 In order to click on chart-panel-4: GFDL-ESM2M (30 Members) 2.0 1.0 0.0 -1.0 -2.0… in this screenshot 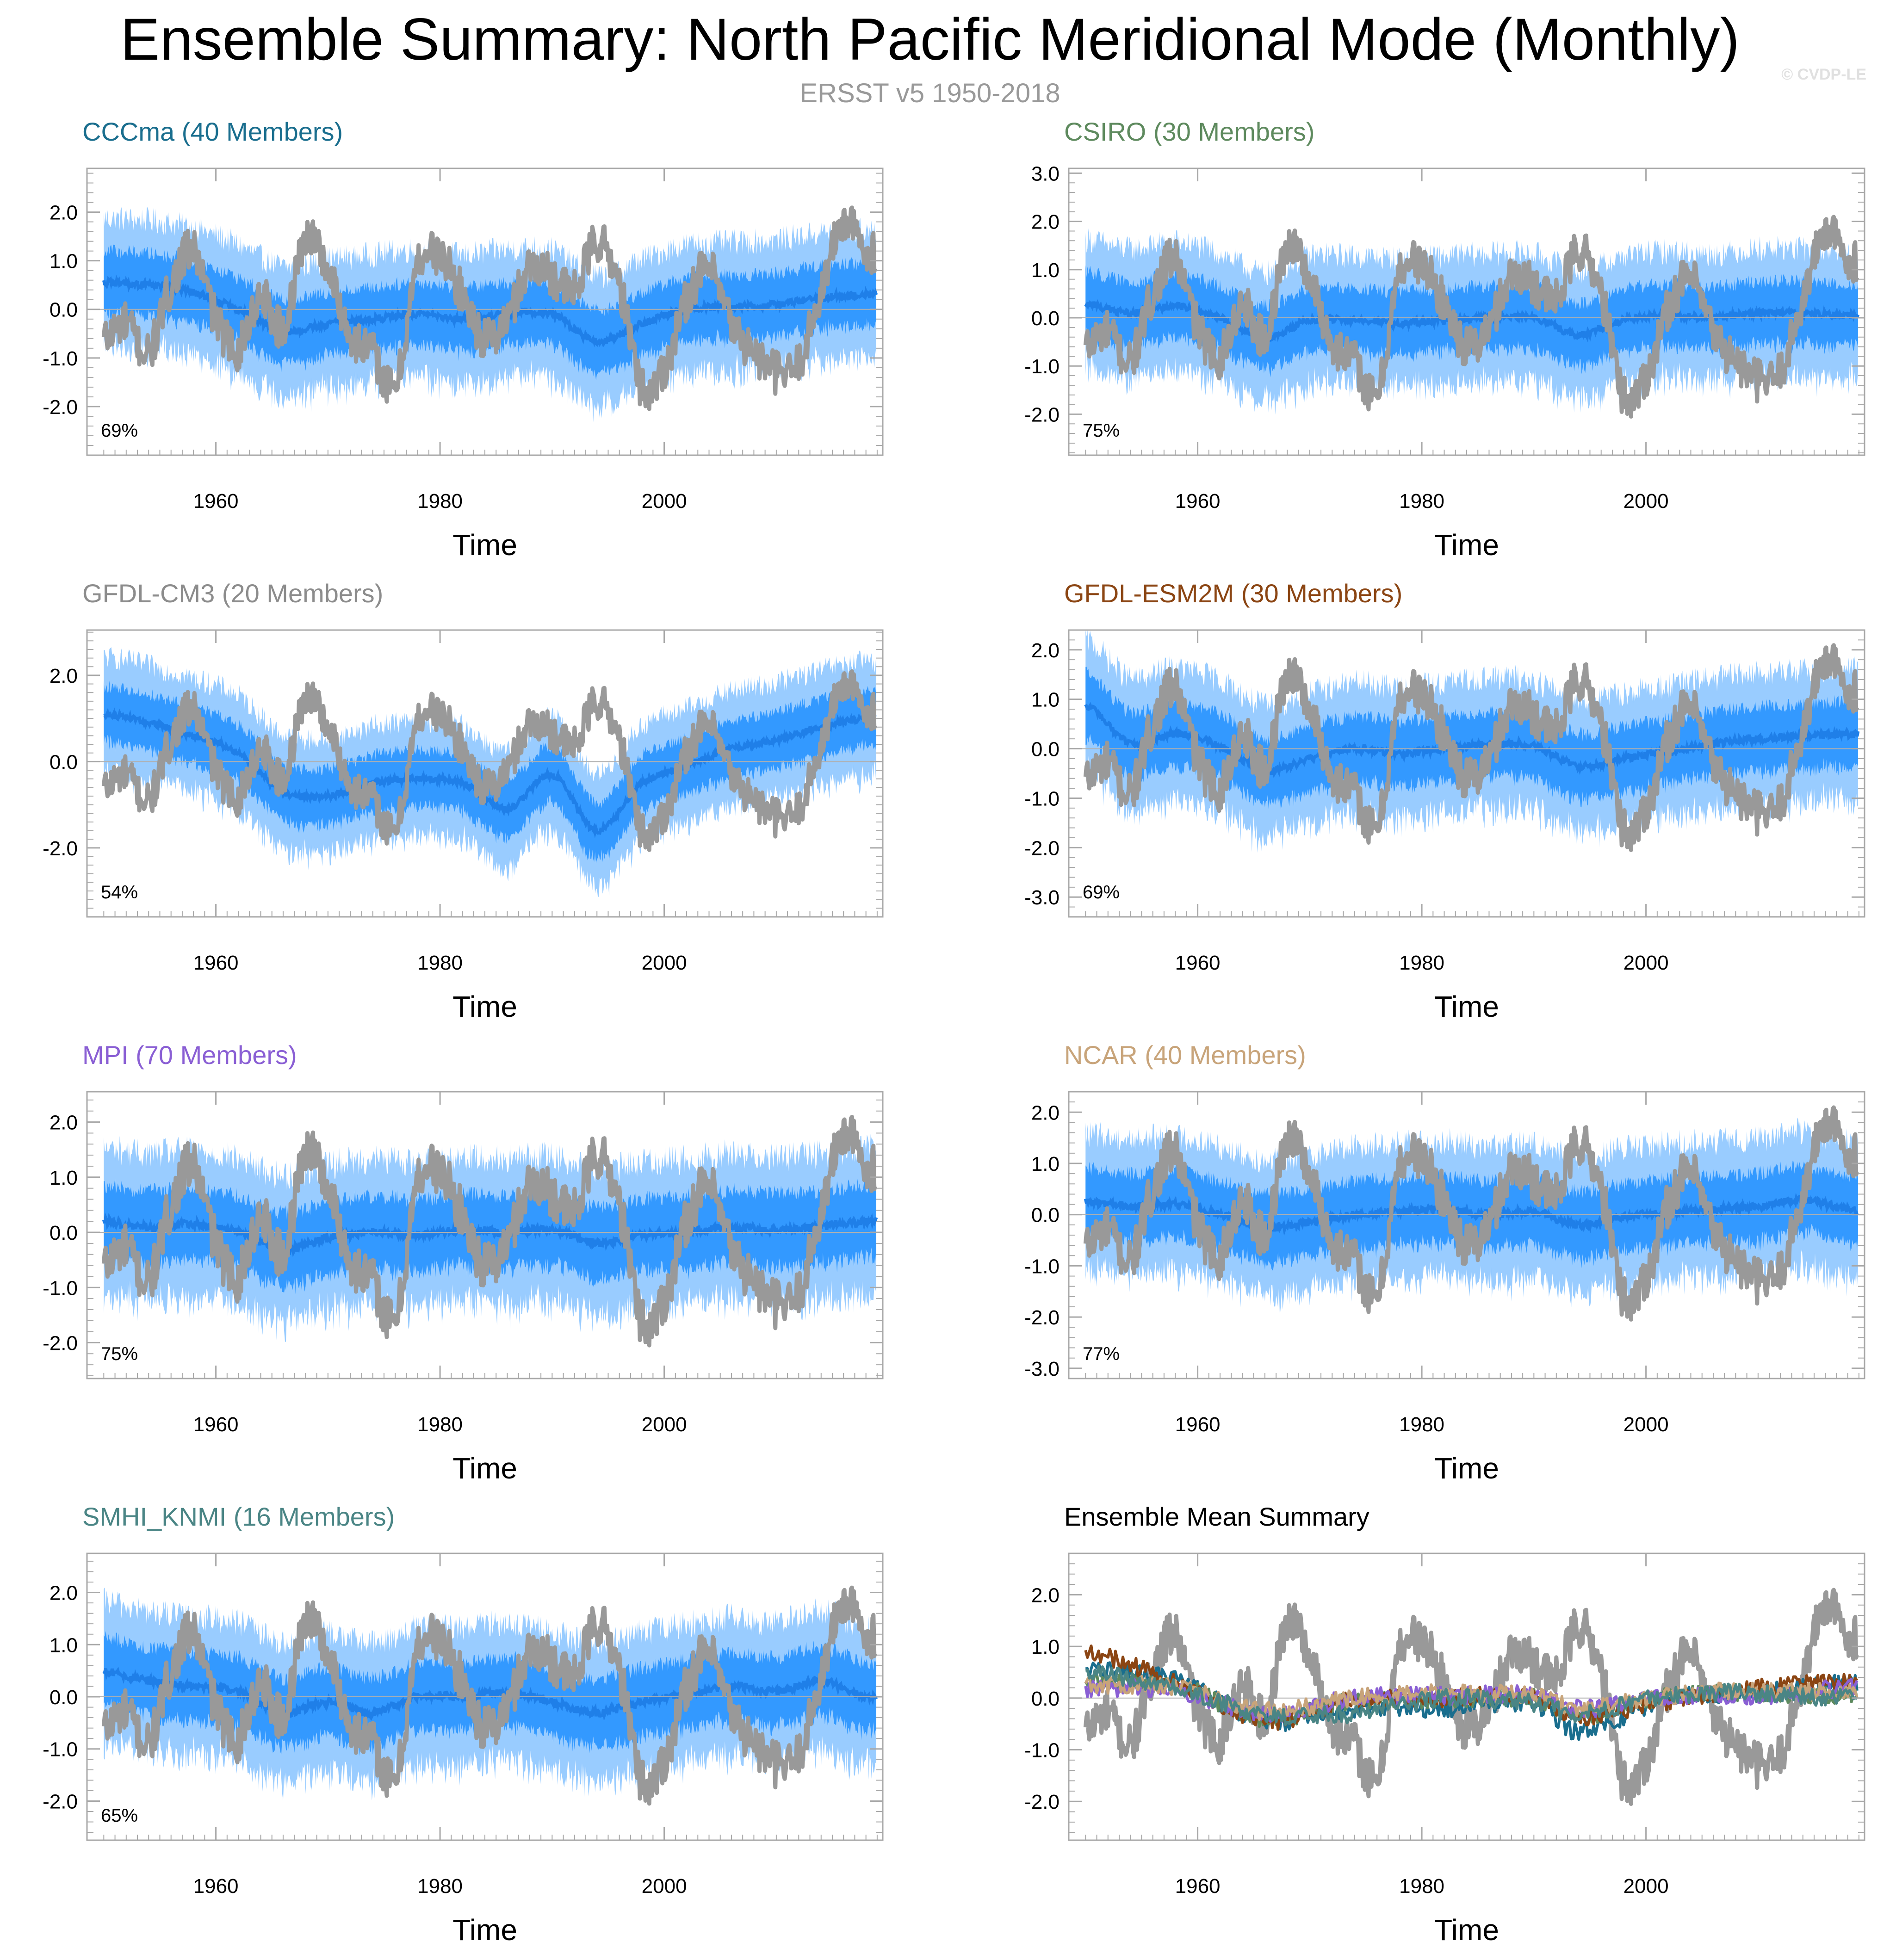, I will do `click(1444, 801)`.